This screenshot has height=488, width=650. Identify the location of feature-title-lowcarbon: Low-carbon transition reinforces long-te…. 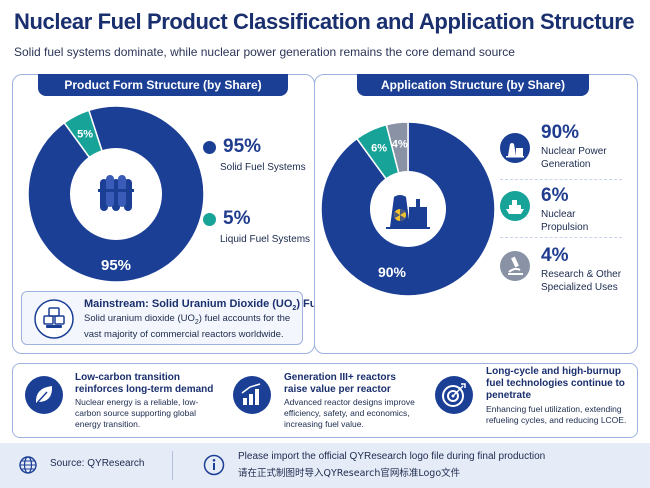
(144, 383).